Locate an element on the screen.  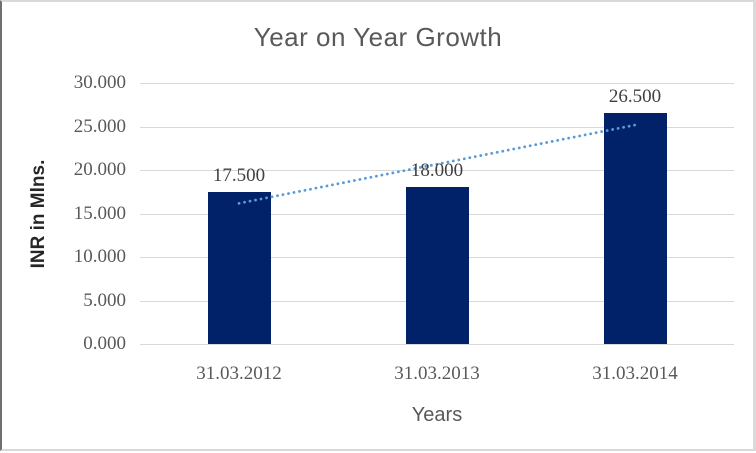
data-label: 26.500 is located at coordinates (635, 96).